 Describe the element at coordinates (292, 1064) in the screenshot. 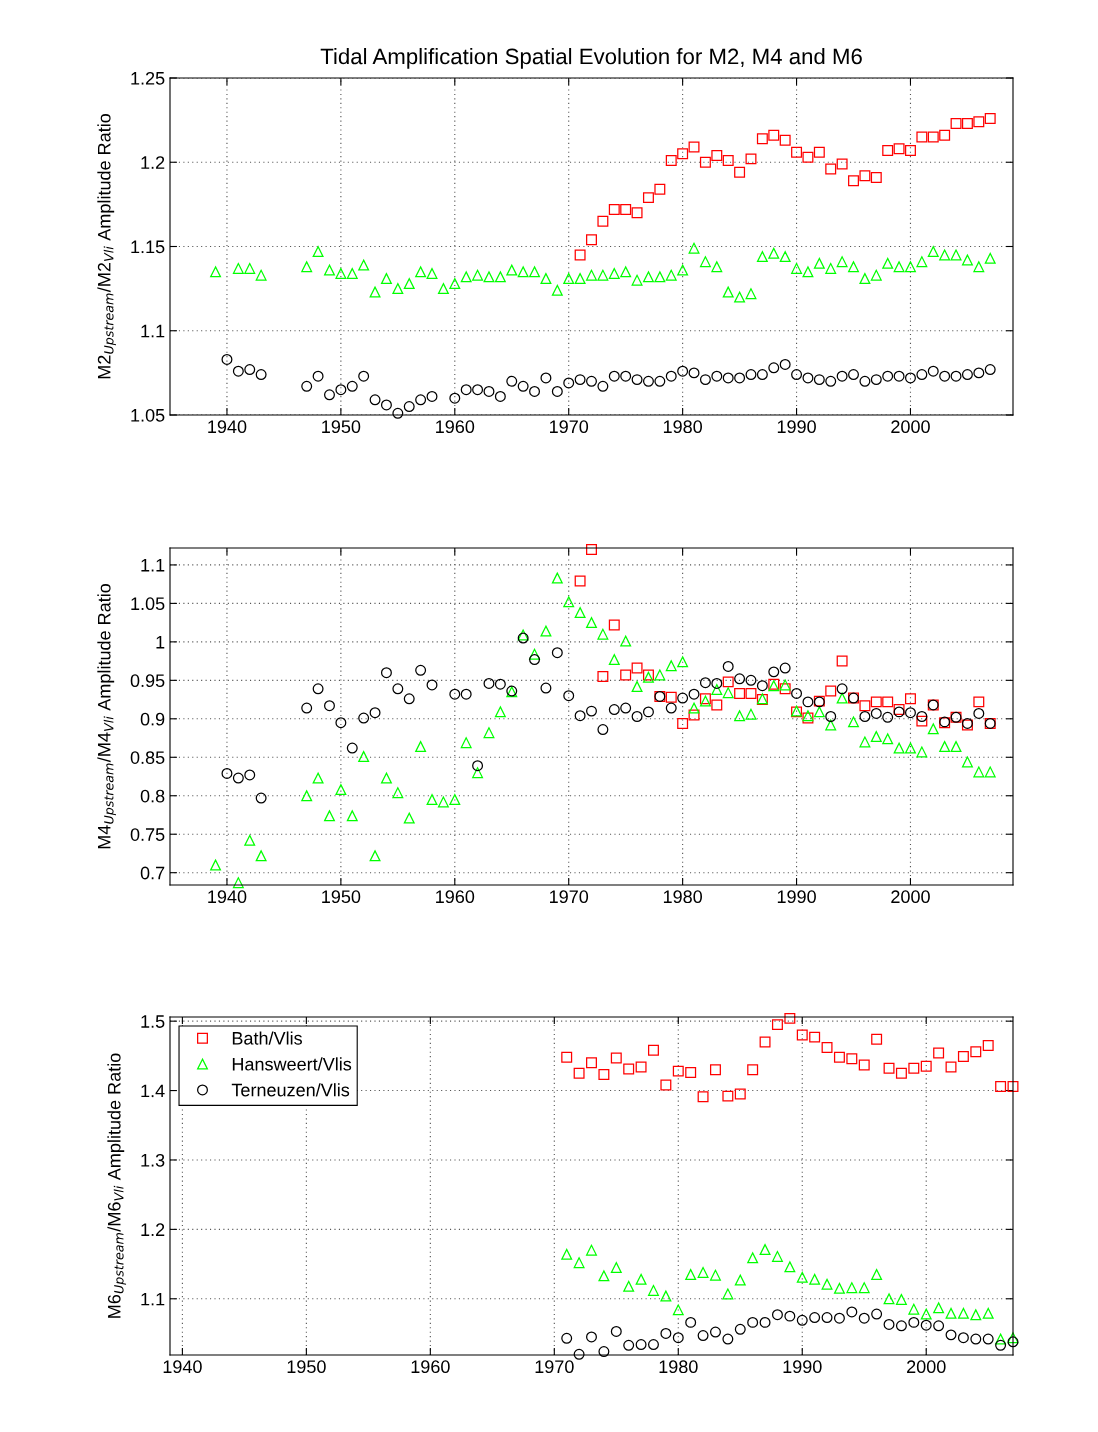

I see `legend-label: Hansweert/Vlis` at that location.